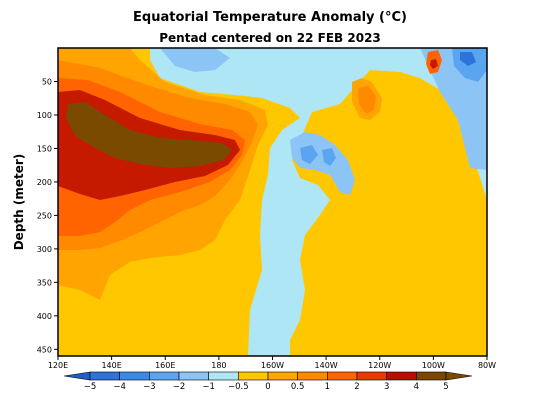  What do you see at coordinates (459, 376) in the screenshot?
I see `colorbar-right-arrow` at bounding box center [459, 376].